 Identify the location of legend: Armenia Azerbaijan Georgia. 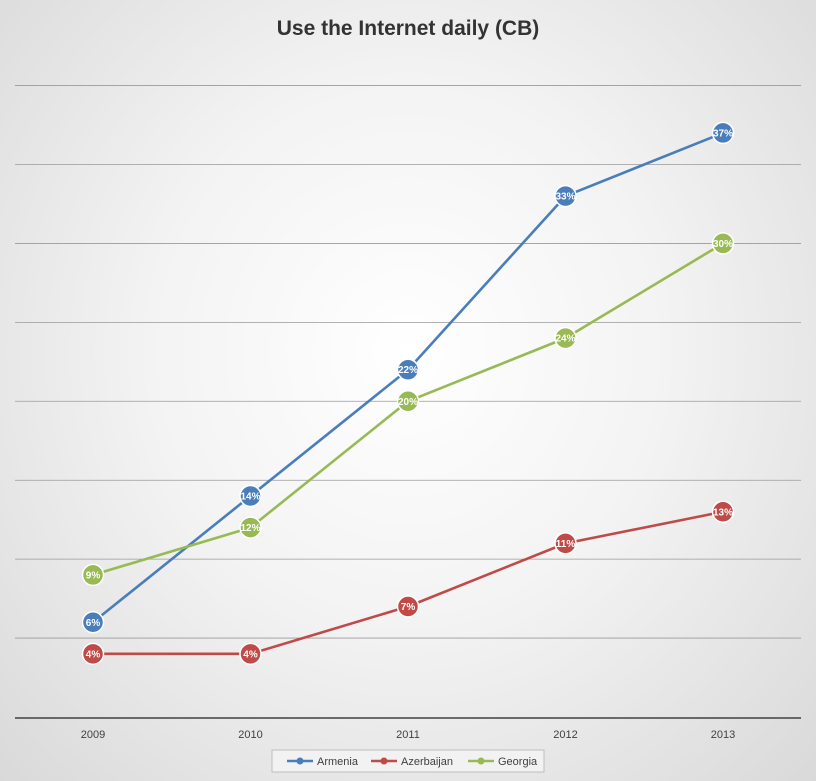
(408, 761).